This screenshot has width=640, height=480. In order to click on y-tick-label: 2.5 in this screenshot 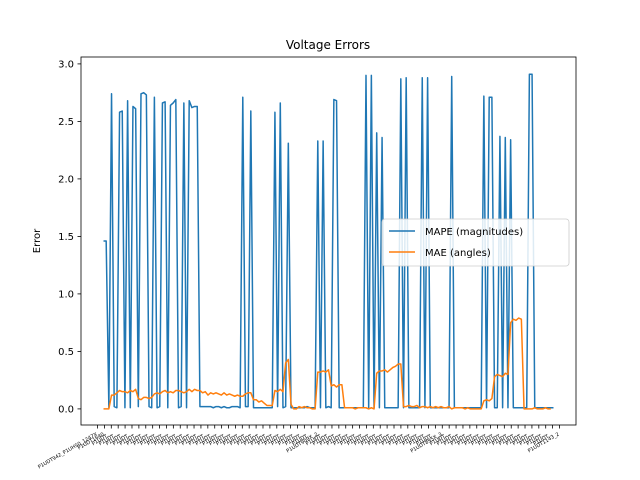, I will do `click(66, 122)`.